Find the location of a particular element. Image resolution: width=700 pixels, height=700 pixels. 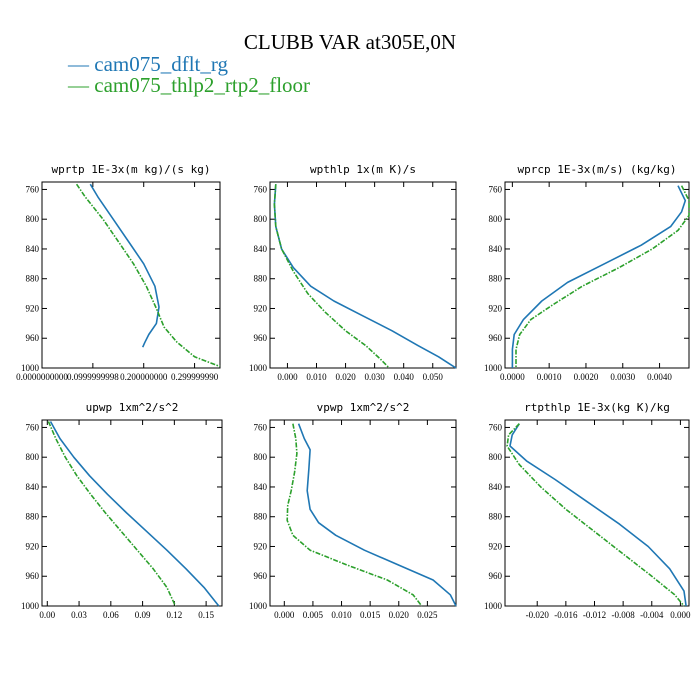

x-tick-label: 0.0000 is located at coordinates (512, 377).